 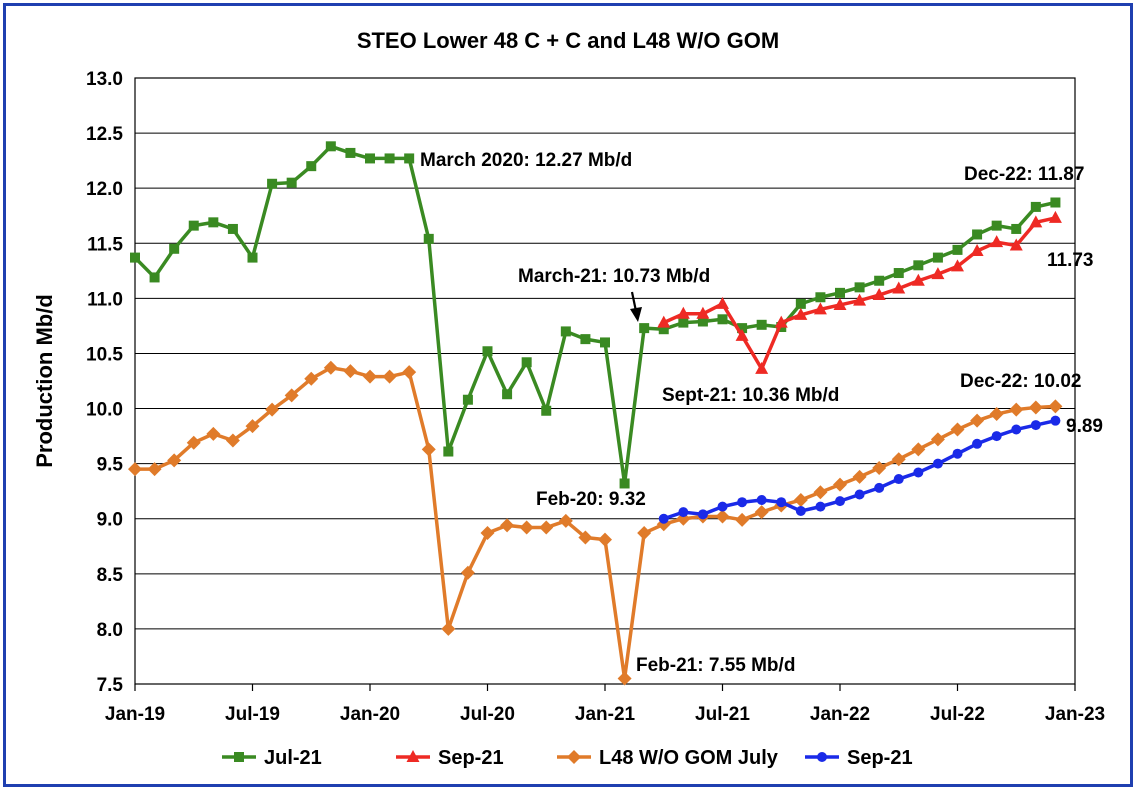 I want to click on y-tick-label: 11.5, so click(x=105, y=244).